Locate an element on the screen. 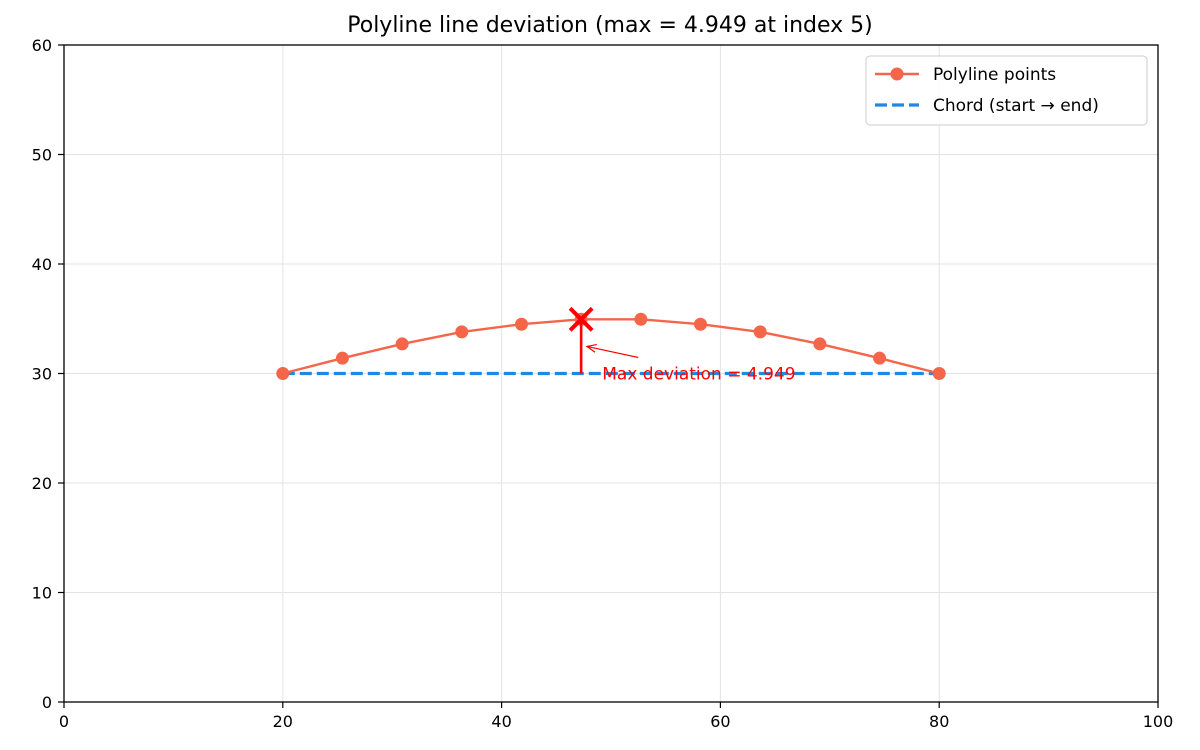  y-tick-label: 20 is located at coordinates (42, 483).